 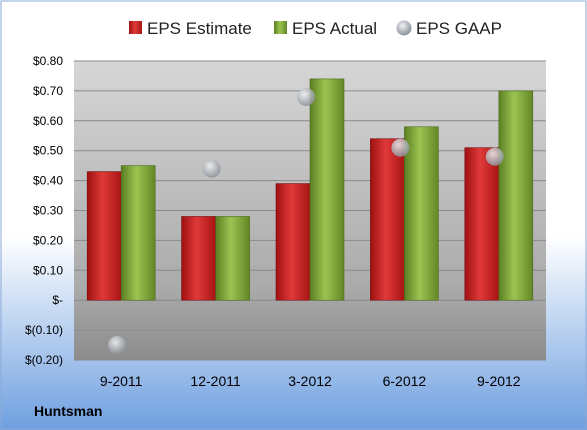 I want to click on y-tick-label: $0.20, so click(x=48, y=240).